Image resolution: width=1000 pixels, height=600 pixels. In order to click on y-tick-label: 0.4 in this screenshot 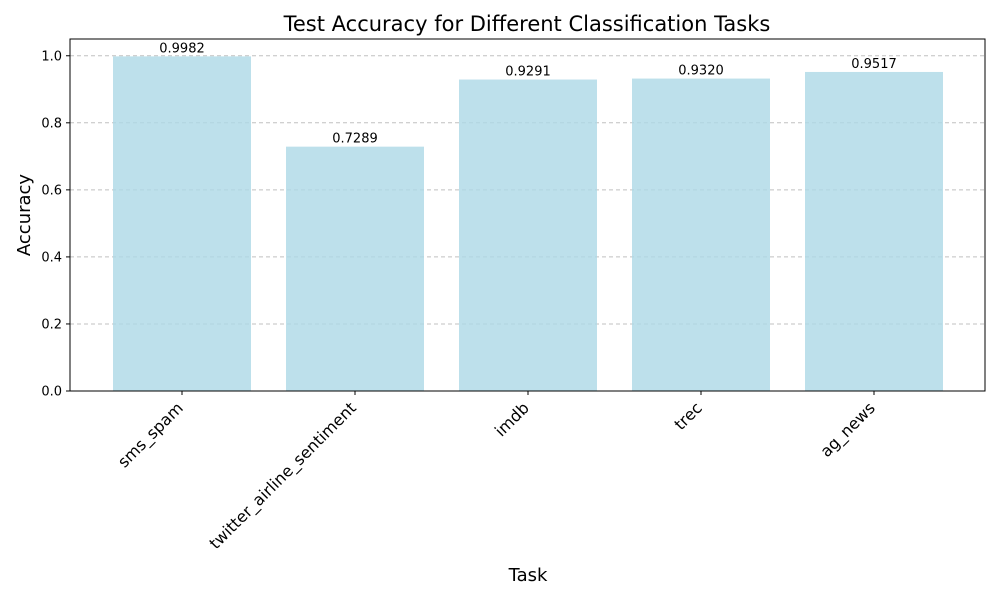, I will do `click(51, 257)`.